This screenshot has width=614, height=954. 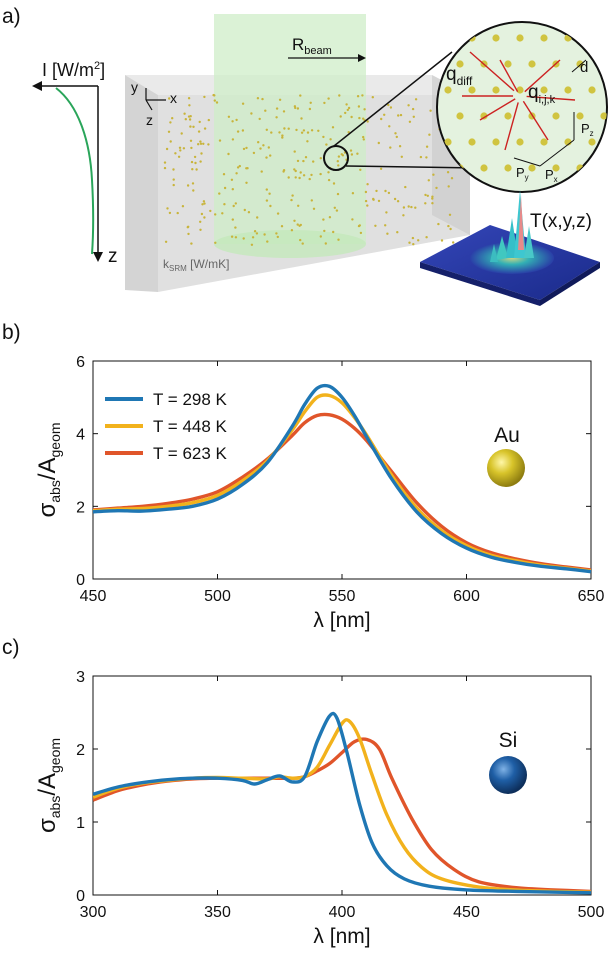 What do you see at coordinates (312, 46) in the screenshot?
I see `beam-radius-label: Rbeam` at bounding box center [312, 46].